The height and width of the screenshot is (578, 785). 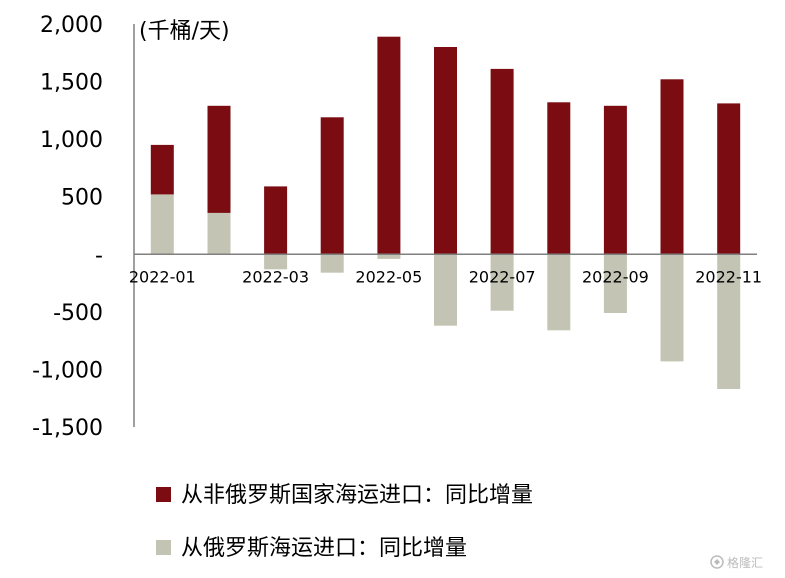 What do you see at coordinates (324, 548) in the screenshot?
I see `legend-label-russia: 从俄罗斯海运进口：同比增量` at bounding box center [324, 548].